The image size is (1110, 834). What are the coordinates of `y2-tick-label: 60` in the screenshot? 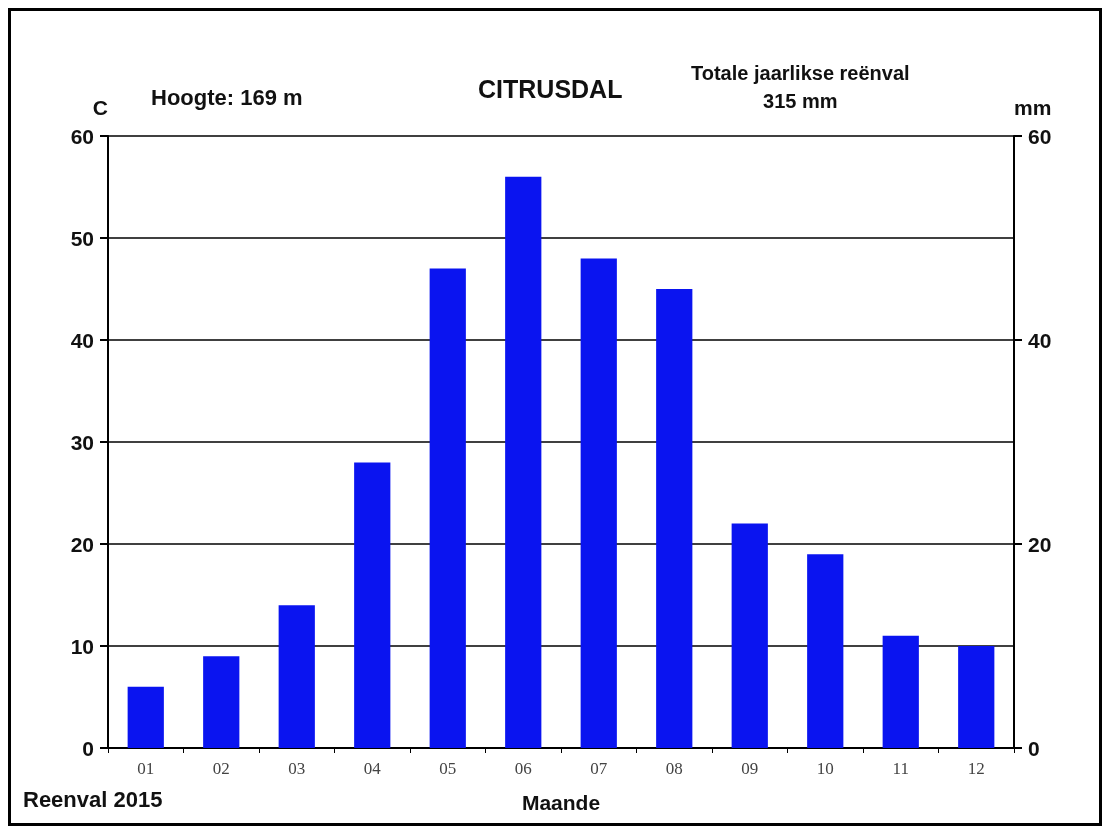 It's located at (1040, 136).